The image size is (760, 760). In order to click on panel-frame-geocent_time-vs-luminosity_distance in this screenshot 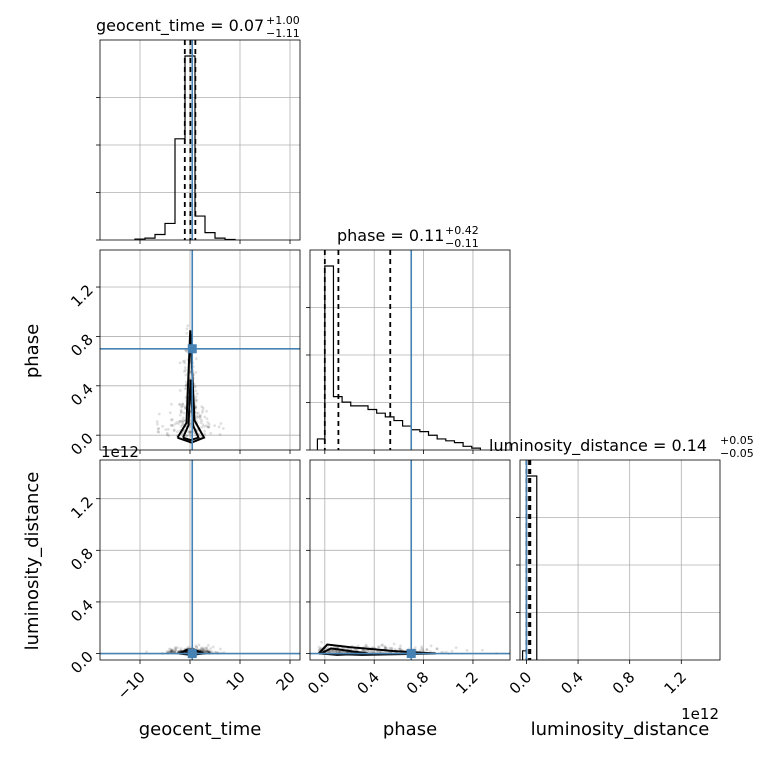, I will do `click(200, 560)`.